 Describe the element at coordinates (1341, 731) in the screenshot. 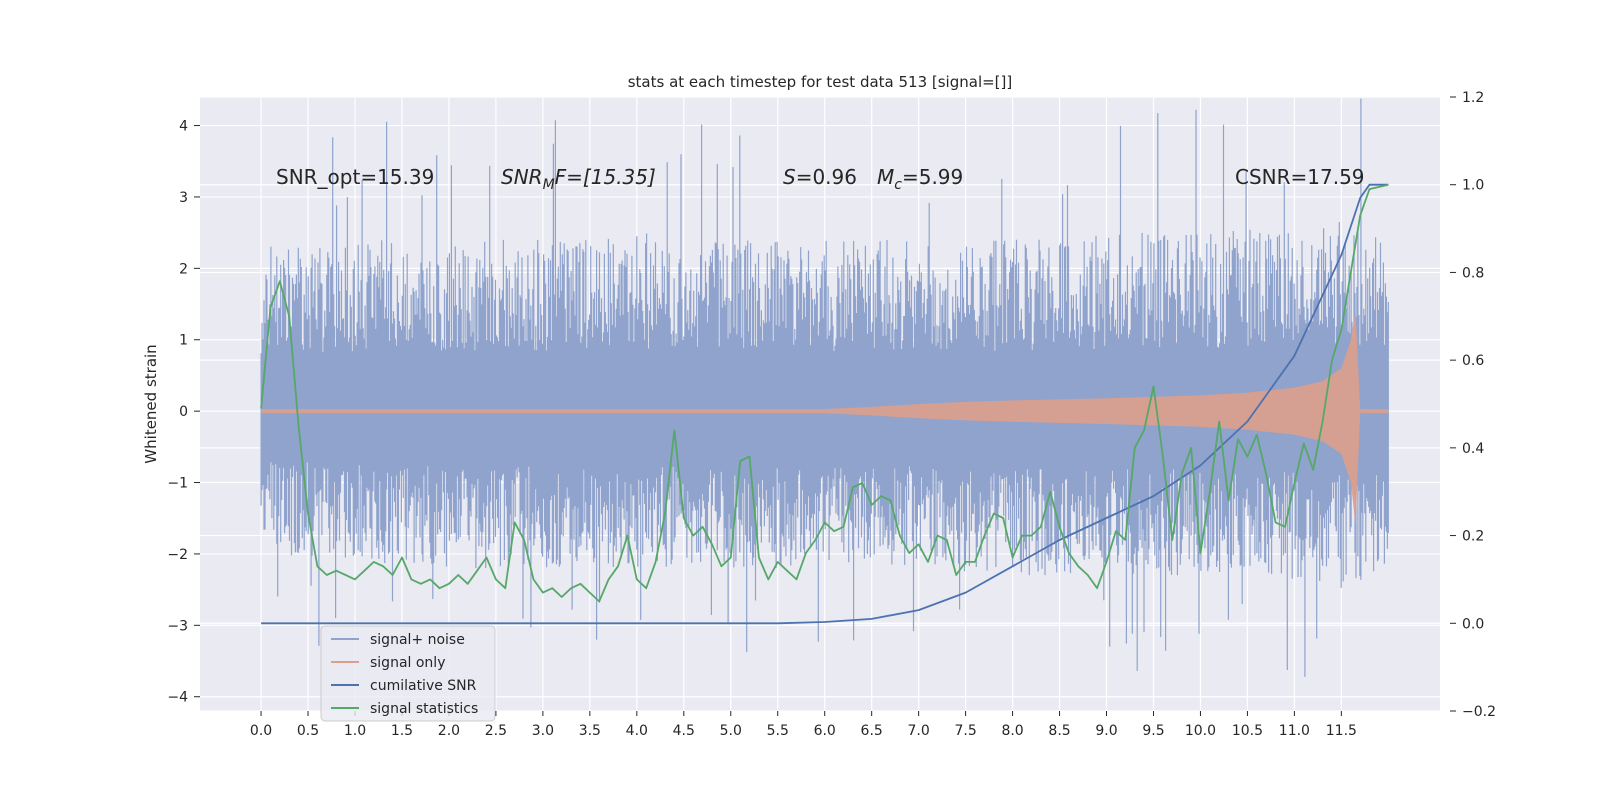

I see `x-tick-label: 11.5` at that location.